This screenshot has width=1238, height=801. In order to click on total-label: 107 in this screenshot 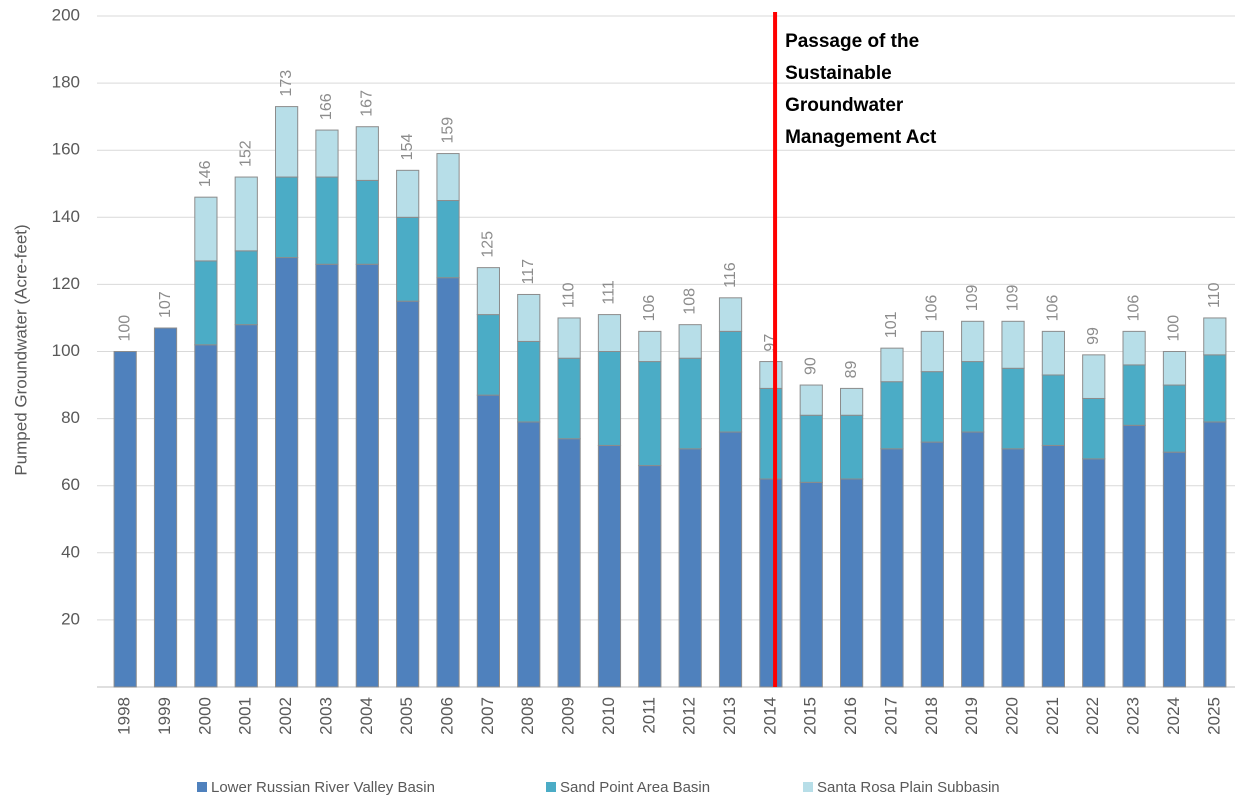, I will do `click(165, 304)`.